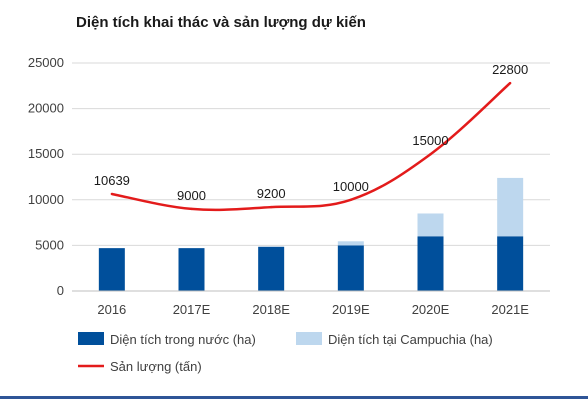 The height and width of the screenshot is (402, 588). What do you see at coordinates (430, 140) in the screenshot?
I see `data-label: 15000` at bounding box center [430, 140].